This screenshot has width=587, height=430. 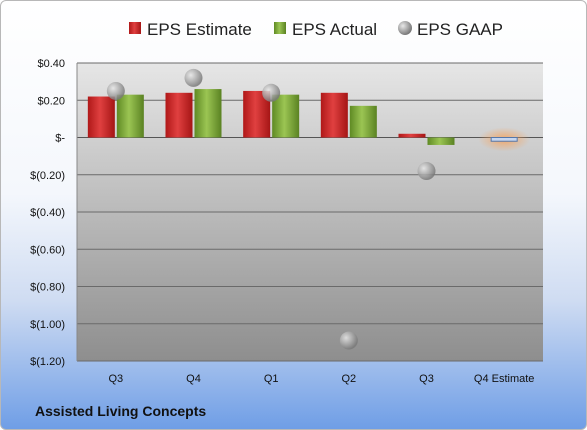 What do you see at coordinates (51, 64) in the screenshot?
I see `y-tick-label: $0.40` at bounding box center [51, 64].